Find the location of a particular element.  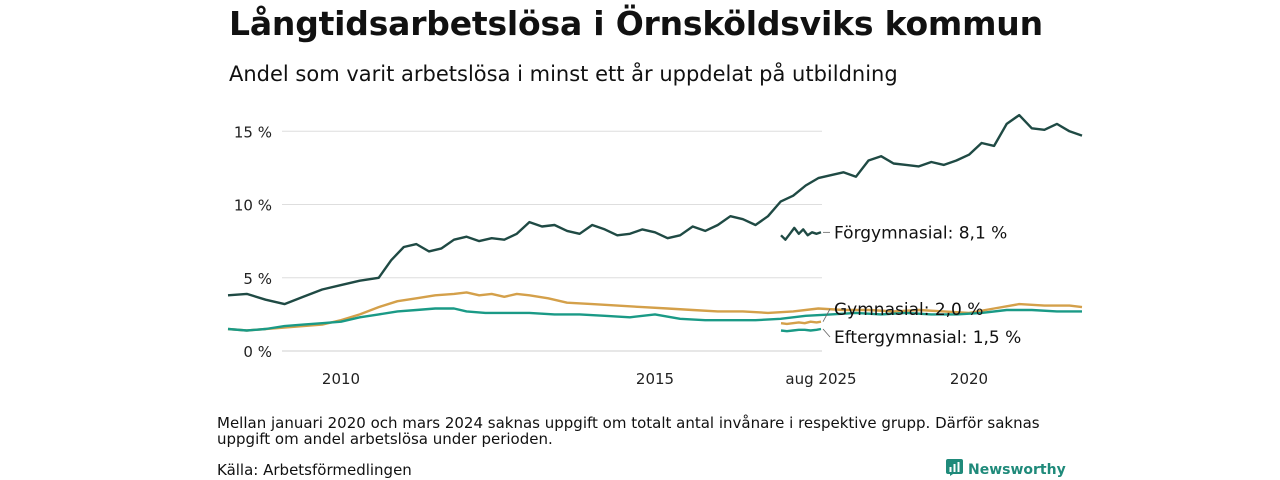

series-end-label: Förgymnasial: 8,1 % is located at coordinates (920, 233).